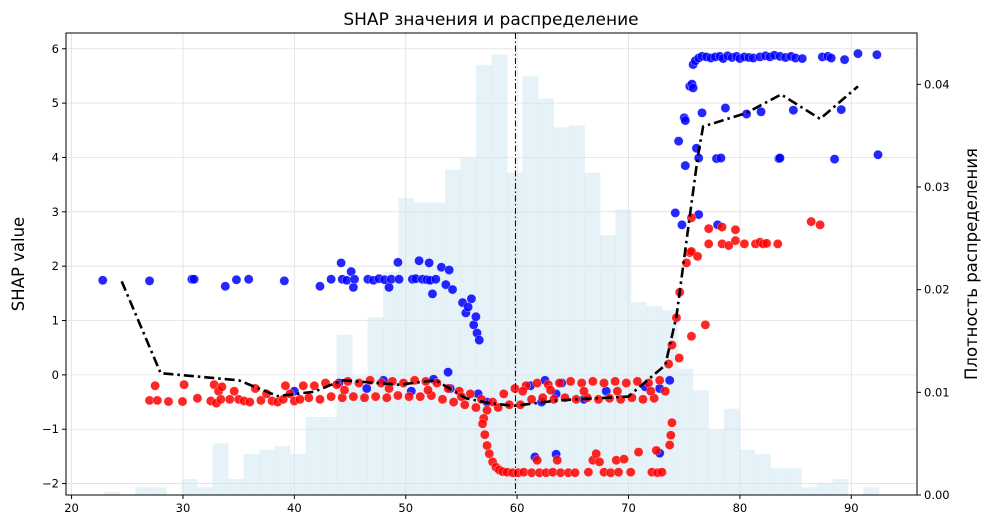 This screenshot has width=992, height=529. What do you see at coordinates (490, 20) in the screenshot?
I see `chart-title: SHAP значения и распределение` at bounding box center [490, 20].